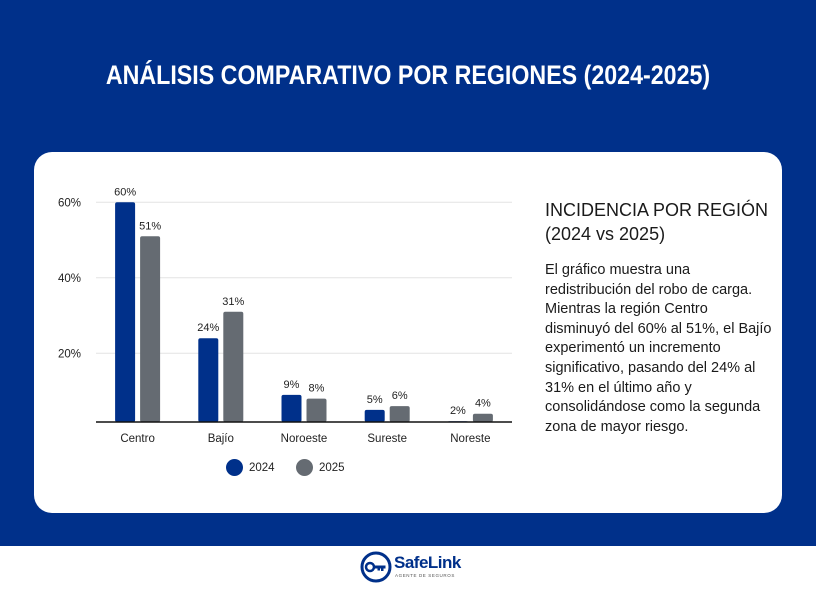 This screenshot has height=591, width=816. I want to click on bar-2024-noroeste, so click(291, 408).